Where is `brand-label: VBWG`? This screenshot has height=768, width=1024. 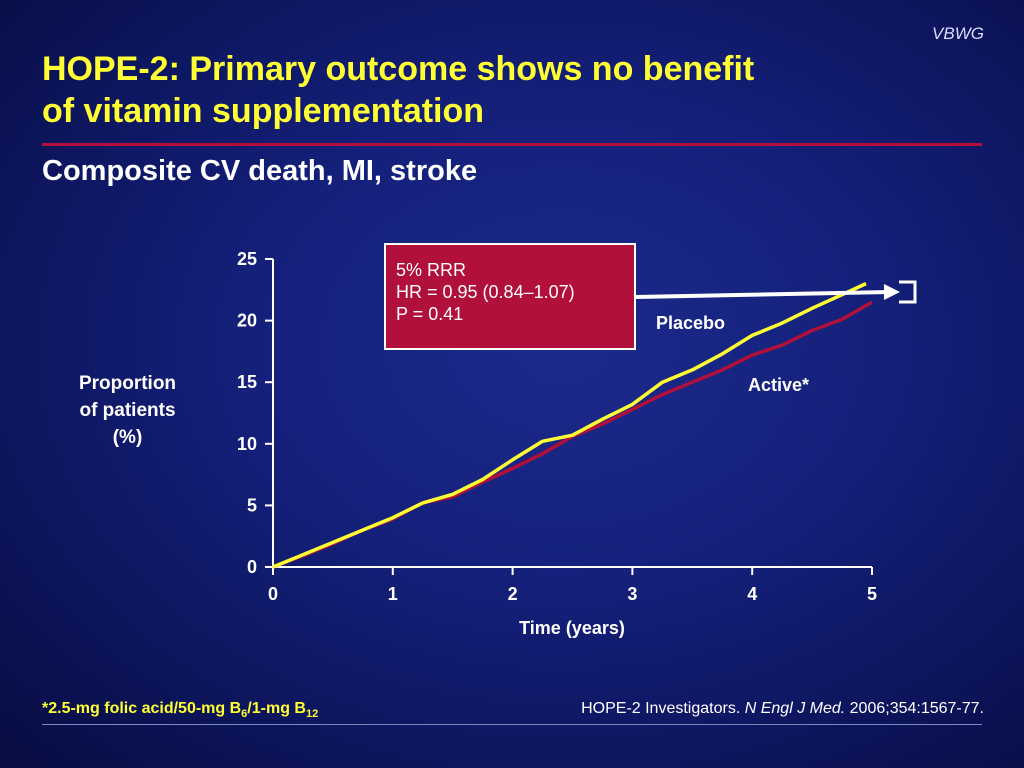
brand-label: VBWG is located at coordinates (958, 33).